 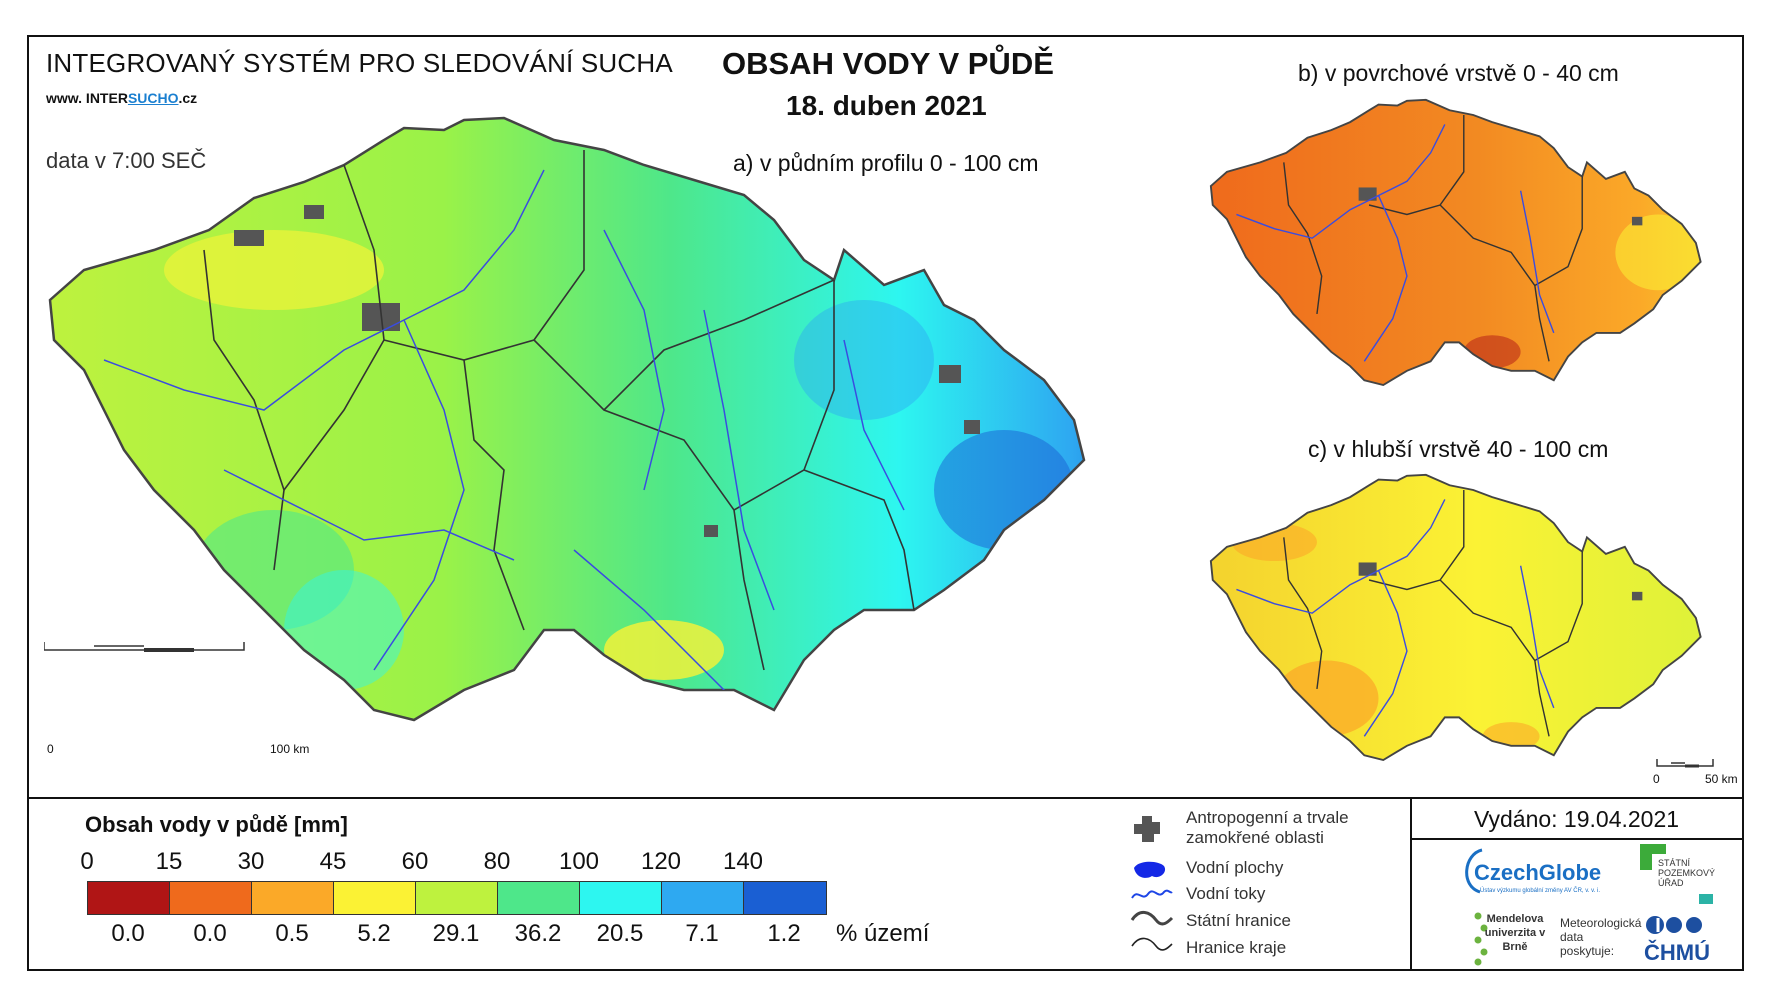 What do you see at coordinates (456, 933) in the screenshot?
I see `legend-percentage: 29.1` at bounding box center [456, 933].